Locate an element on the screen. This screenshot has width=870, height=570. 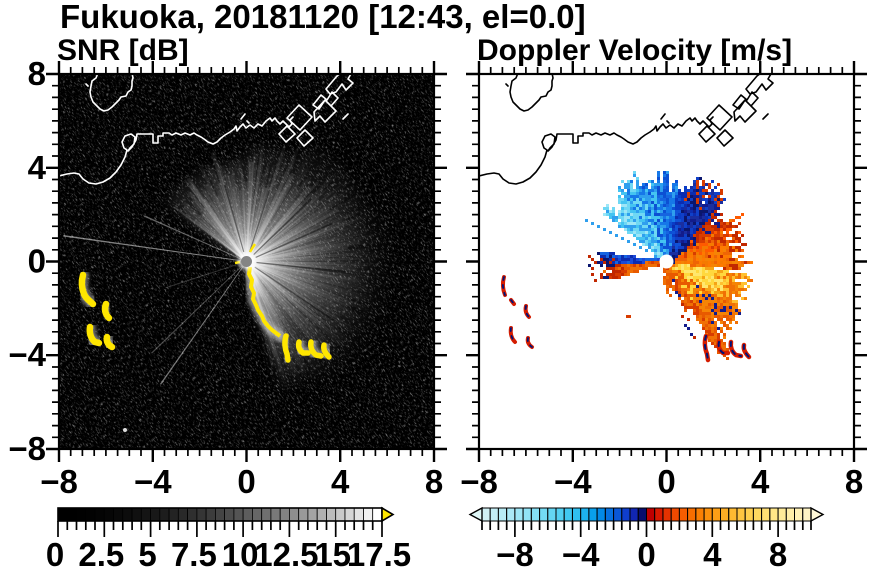
svg-text: 17.5 is located at coordinates (379, 553).